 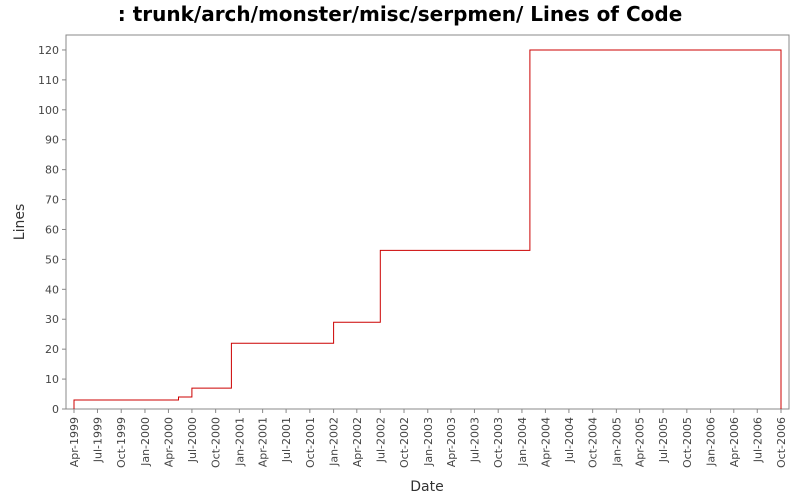 I want to click on x-tick-label: Apr-2000, so click(x=168, y=442).